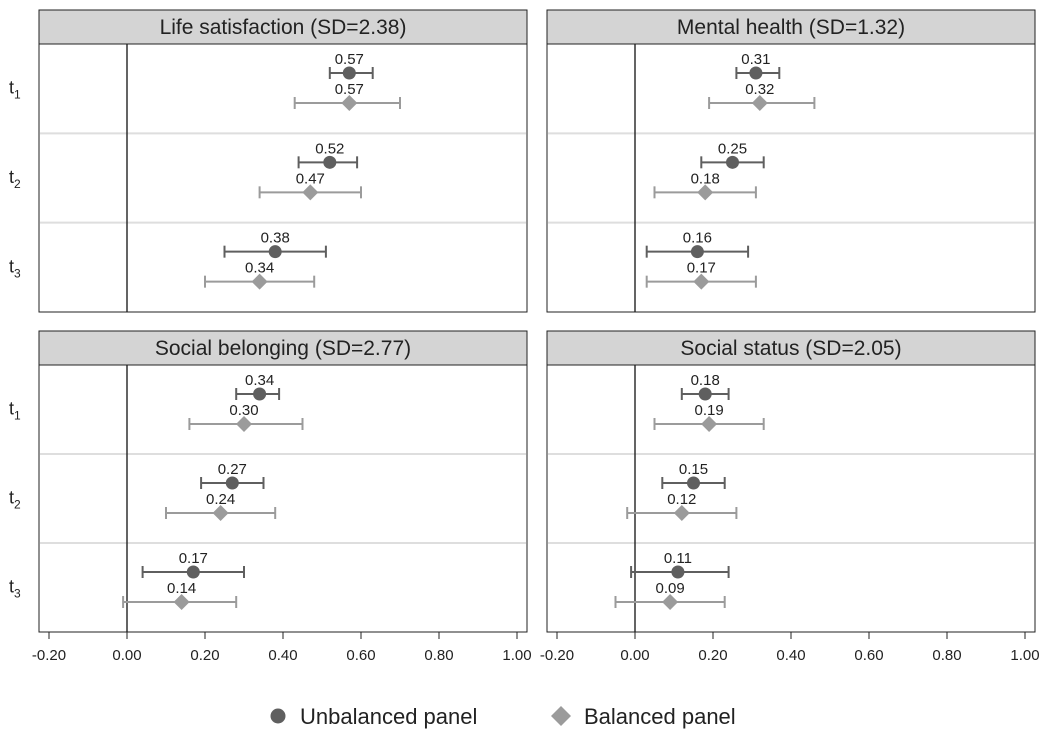 This screenshot has width=1041, height=733. I want to click on data-label: 0.16, so click(697, 238).